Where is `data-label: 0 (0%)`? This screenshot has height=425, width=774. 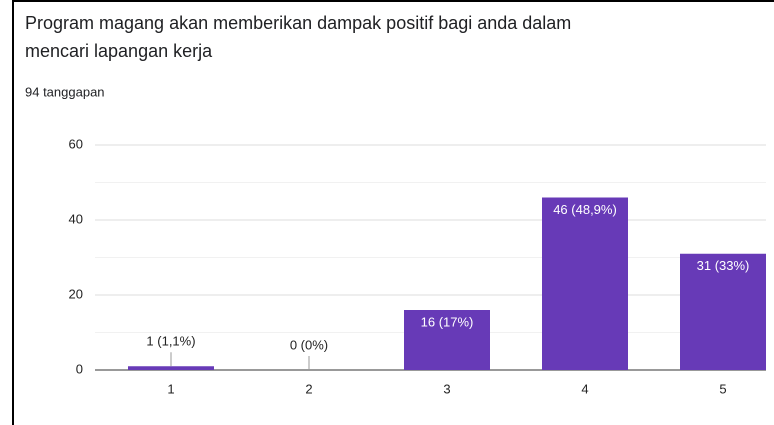
data-label: 0 (0%) is located at coordinates (309, 344).